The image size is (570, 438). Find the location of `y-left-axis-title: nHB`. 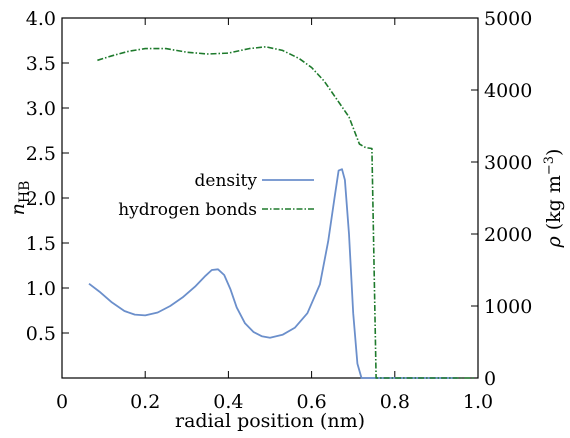

y-left-axis-title: nHB is located at coordinates (20, 198).